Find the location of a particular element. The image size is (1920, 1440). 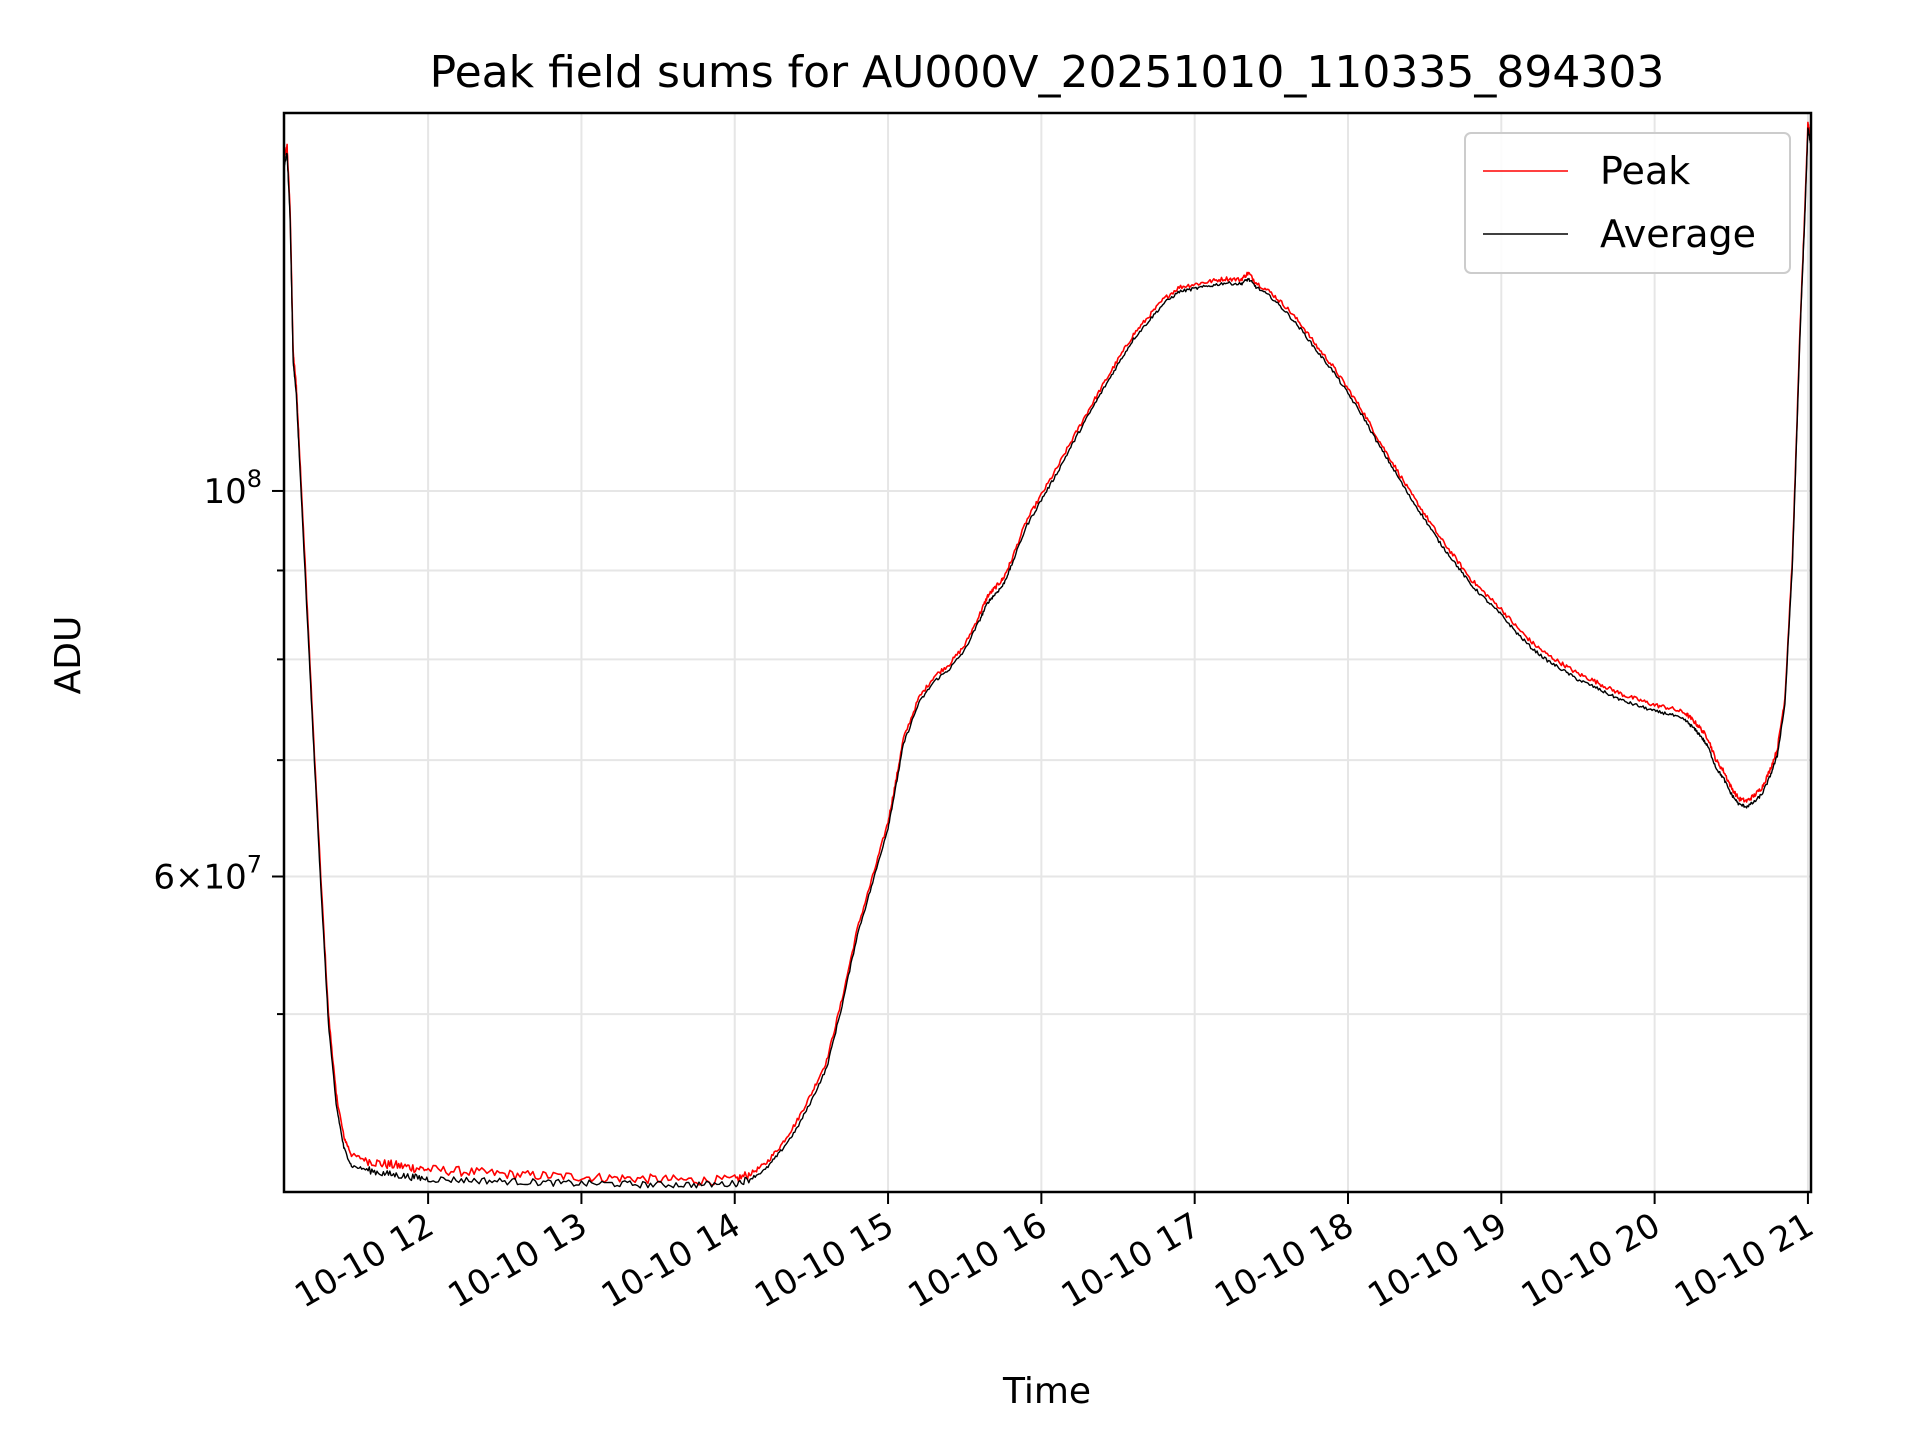

y-tick-label-exponent: 8 is located at coordinates (254, 479).